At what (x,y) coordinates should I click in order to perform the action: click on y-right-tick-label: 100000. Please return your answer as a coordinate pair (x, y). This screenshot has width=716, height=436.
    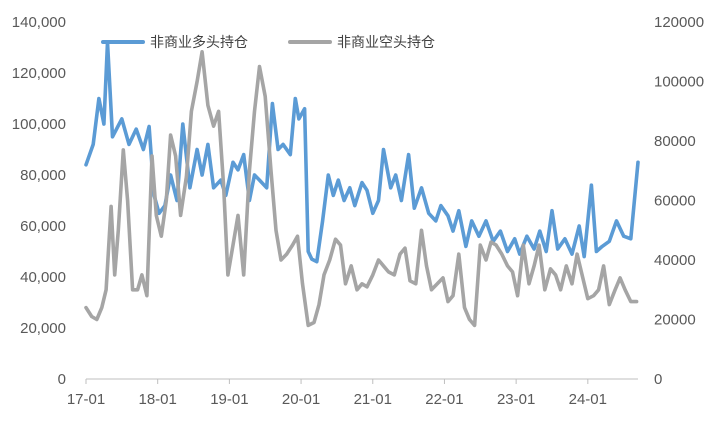
    Looking at the image, I should click on (679, 82).